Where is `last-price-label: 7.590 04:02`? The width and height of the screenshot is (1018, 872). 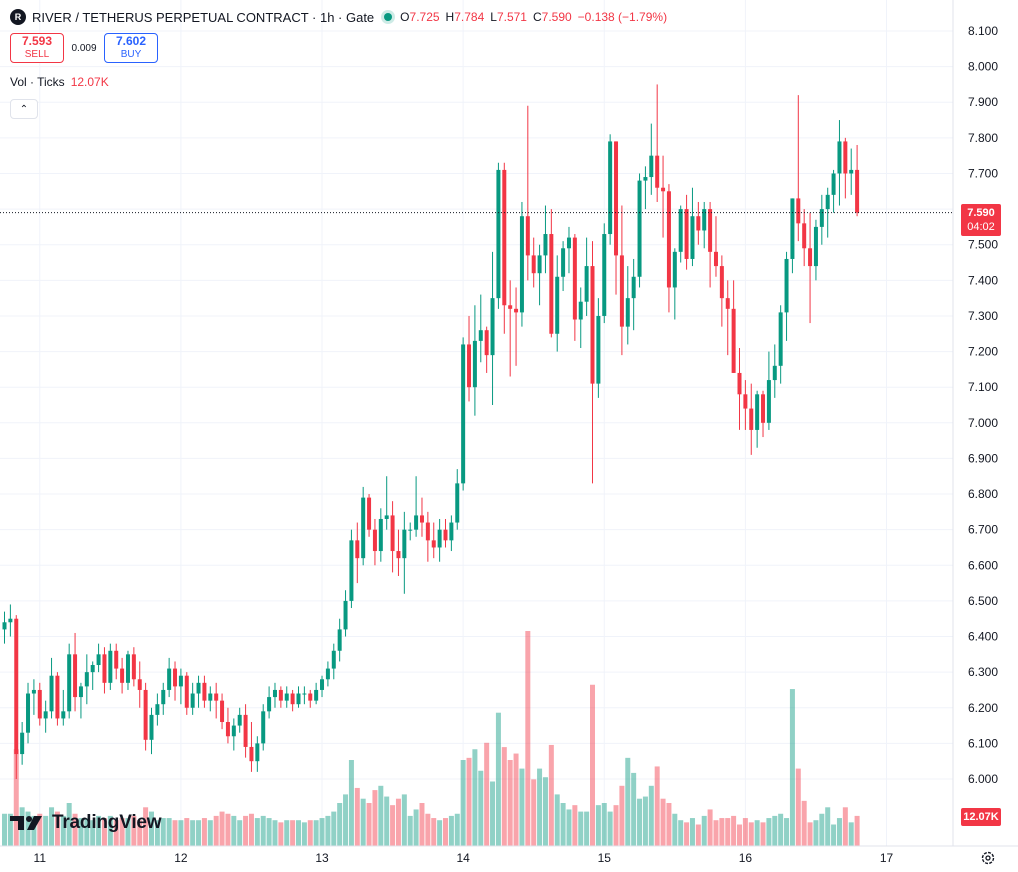 last-price-label: 7.590 04:02 is located at coordinates (981, 219).